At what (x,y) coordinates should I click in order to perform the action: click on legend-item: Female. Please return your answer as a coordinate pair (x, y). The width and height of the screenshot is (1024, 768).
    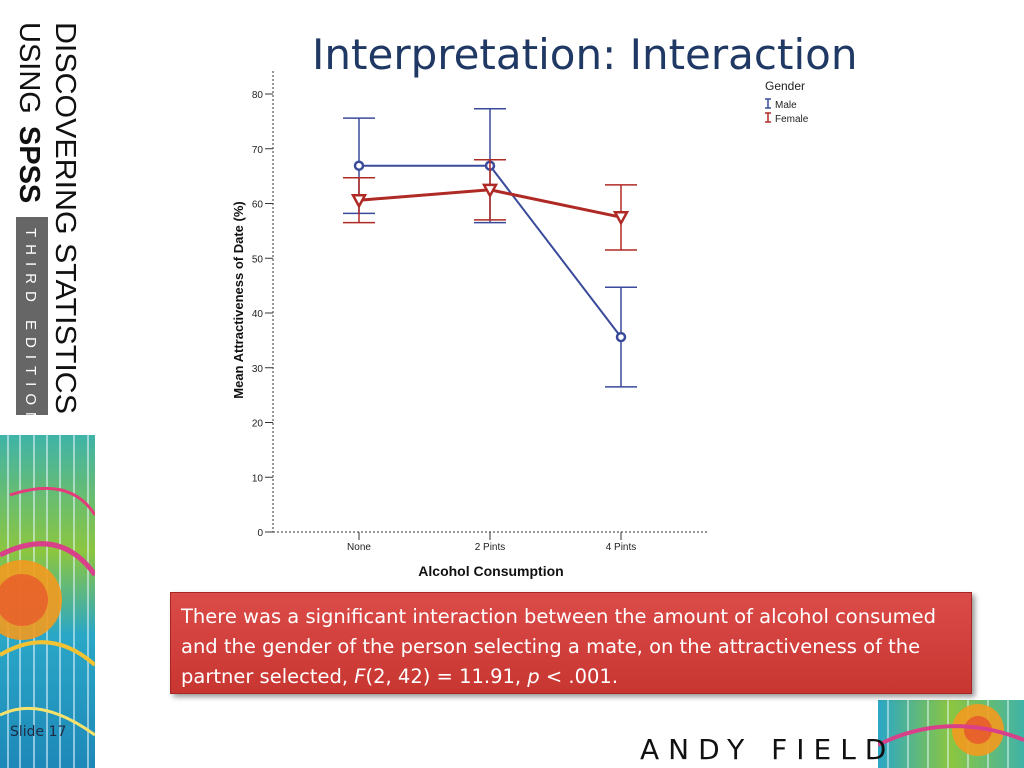
    Looking at the image, I should click on (787, 118).